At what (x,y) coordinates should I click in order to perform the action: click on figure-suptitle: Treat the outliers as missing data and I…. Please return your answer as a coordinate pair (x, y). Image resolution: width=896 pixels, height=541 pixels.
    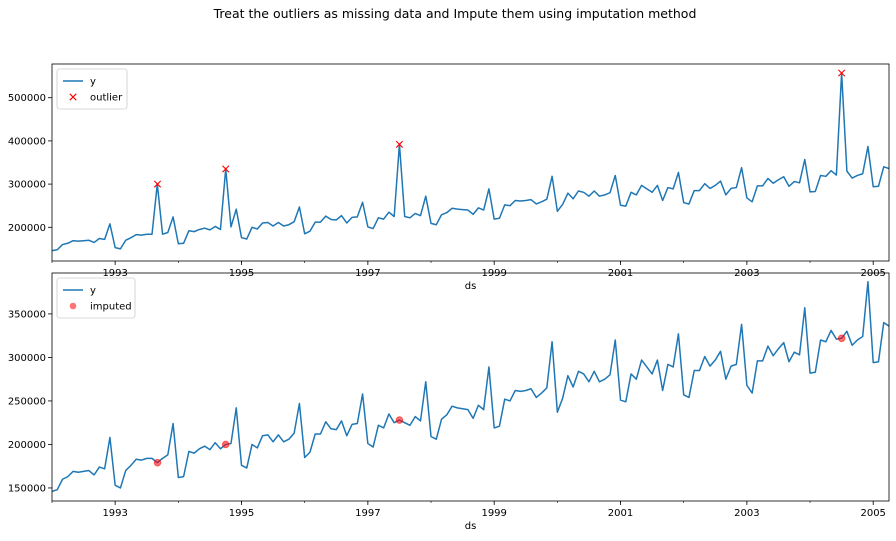
    Looking at the image, I should click on (455, 13).